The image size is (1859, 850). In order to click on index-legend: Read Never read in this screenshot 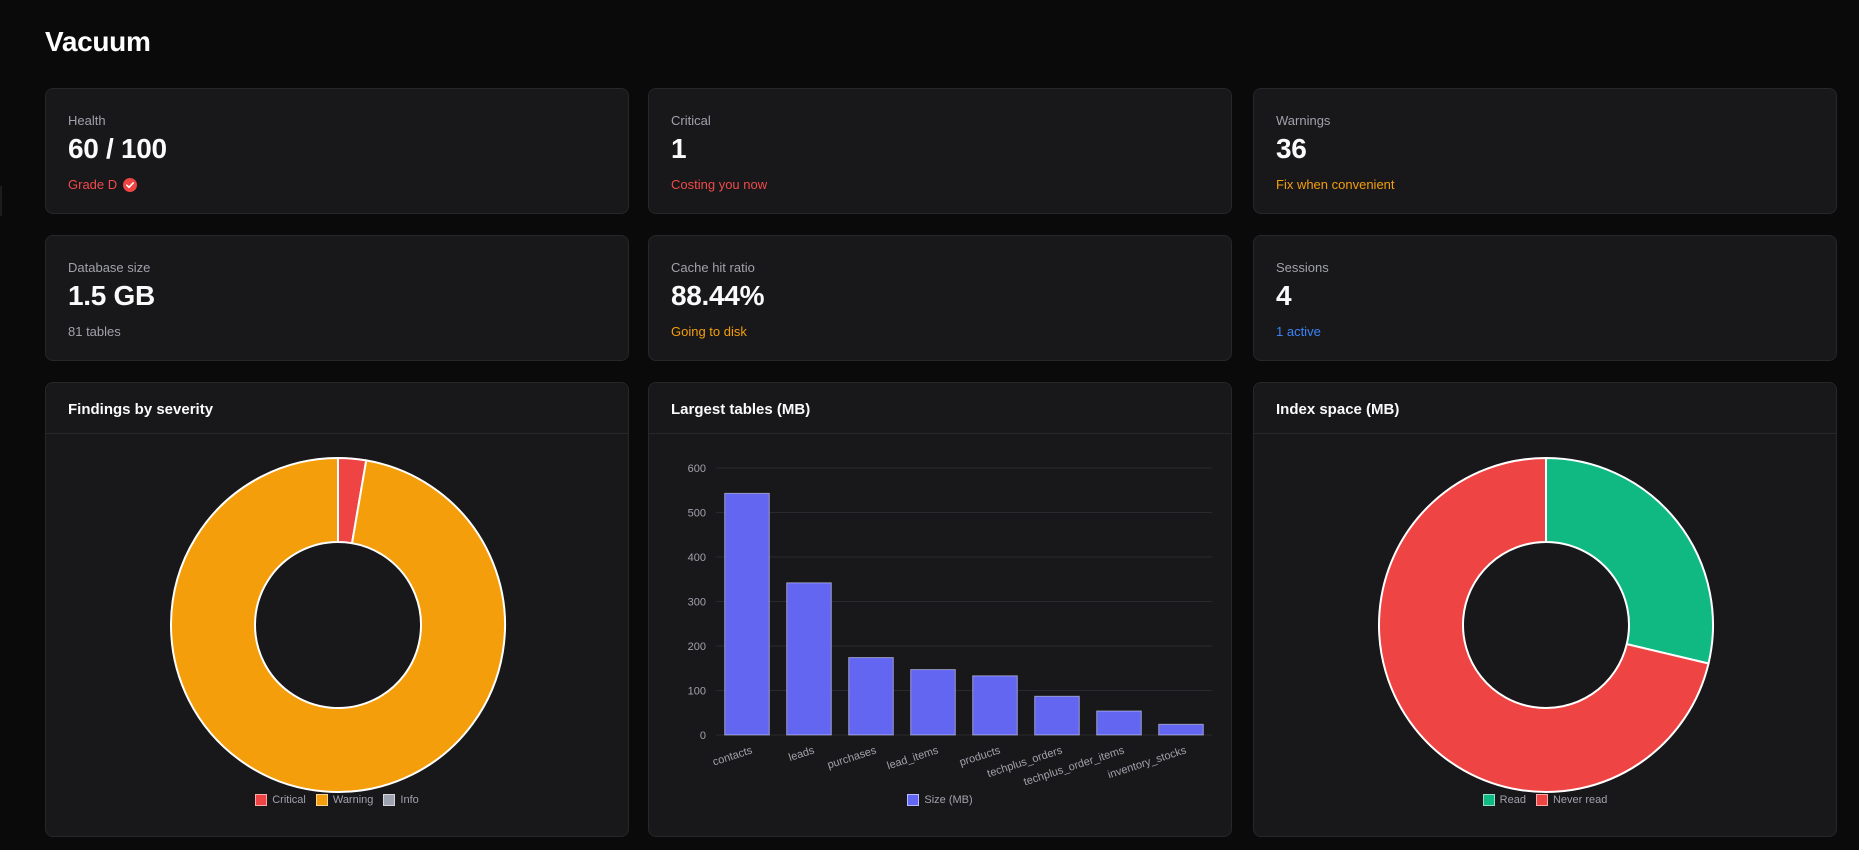, I will do `click(1545, 800)`.